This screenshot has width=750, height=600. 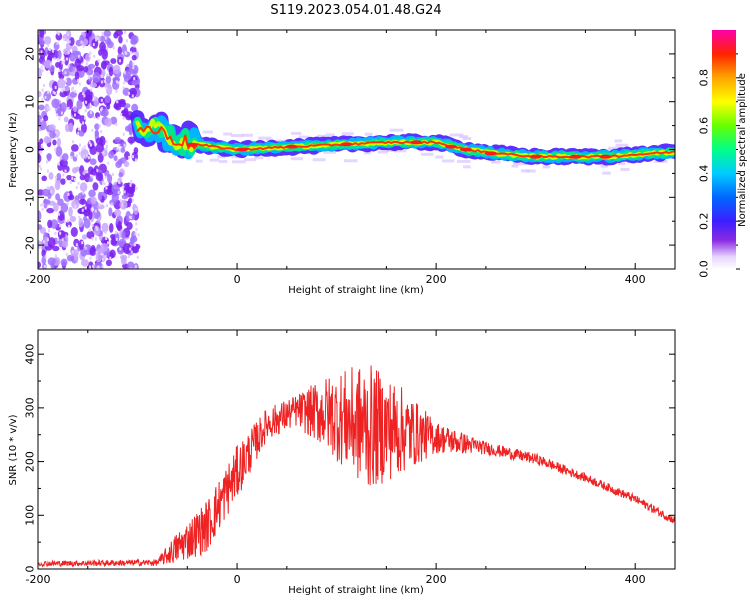 What do you see at coordinates (405, 142) in the screenshot?
I see `spectral-ridge` at bounding box center [405, 142].